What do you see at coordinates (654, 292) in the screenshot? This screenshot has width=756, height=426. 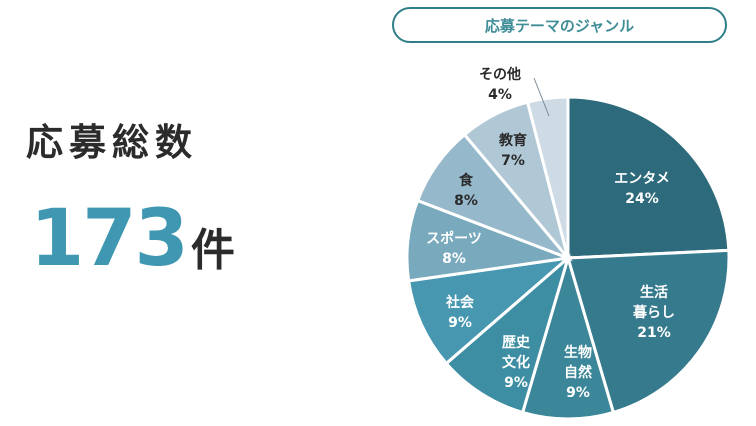 I see `slice-name: 生活` at bounding box center [654, 292].